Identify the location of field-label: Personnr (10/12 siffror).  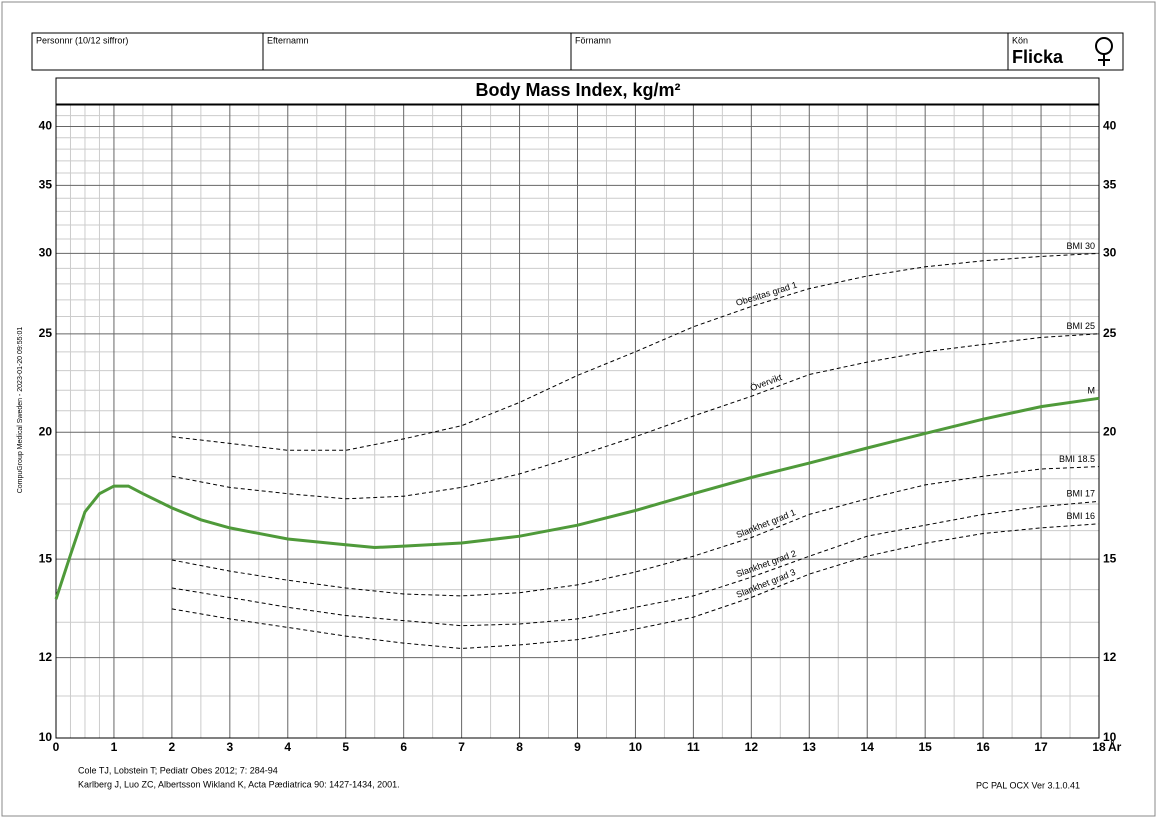
(82, 40).